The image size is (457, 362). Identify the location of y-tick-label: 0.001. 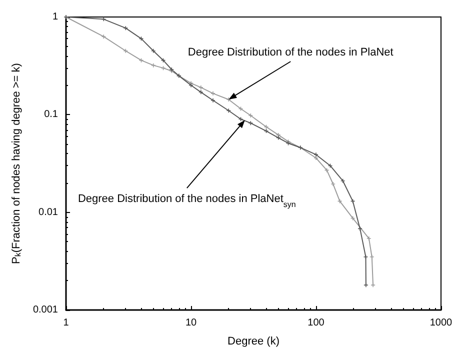
(45, 310).